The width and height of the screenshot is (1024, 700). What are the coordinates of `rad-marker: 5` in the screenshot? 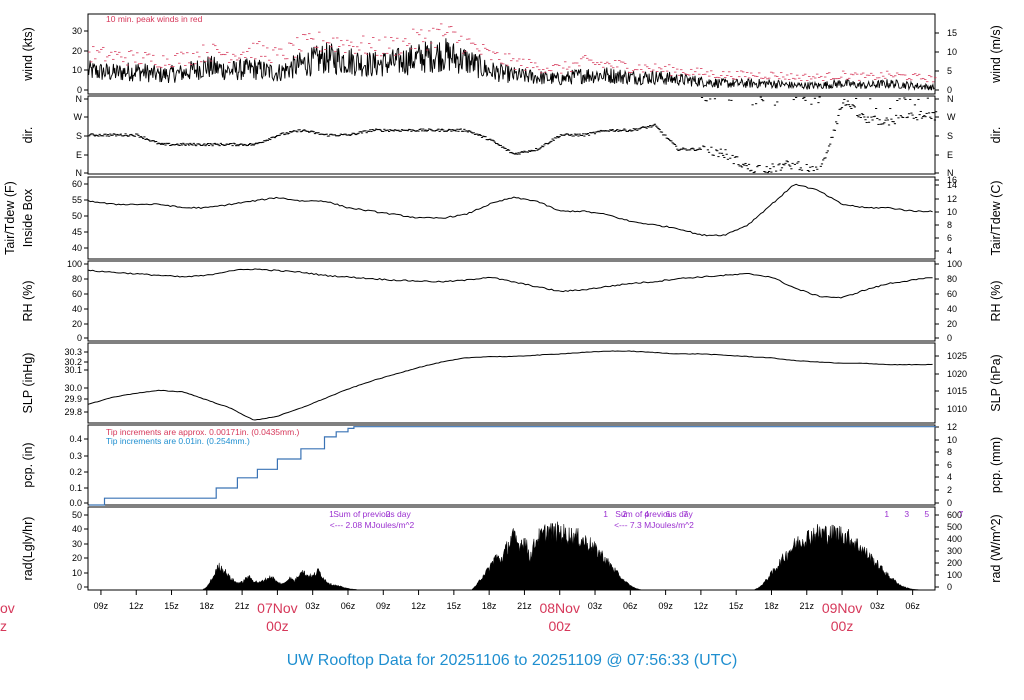 It's located at (926, 514).